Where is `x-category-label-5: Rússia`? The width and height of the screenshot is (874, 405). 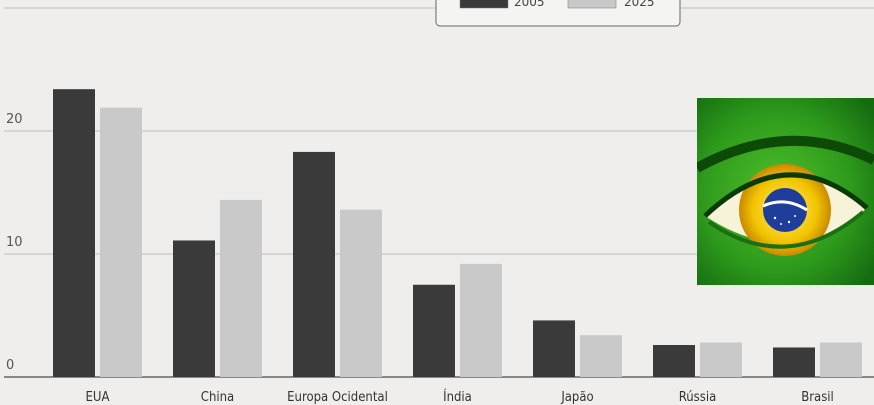
x-category-label-5: Rússia is located at coordinates (698, 397).